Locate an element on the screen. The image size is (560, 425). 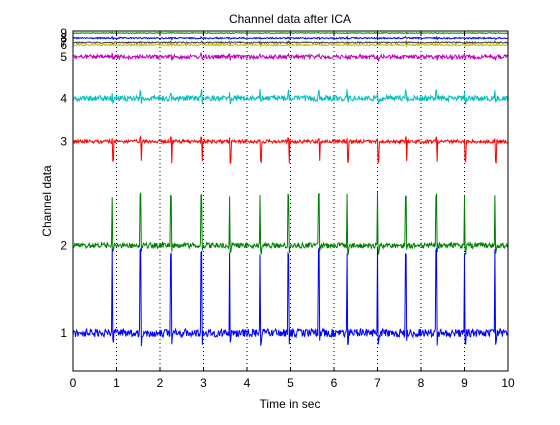
x-tick-label-8: 8 is located at coordinates (421, 383).